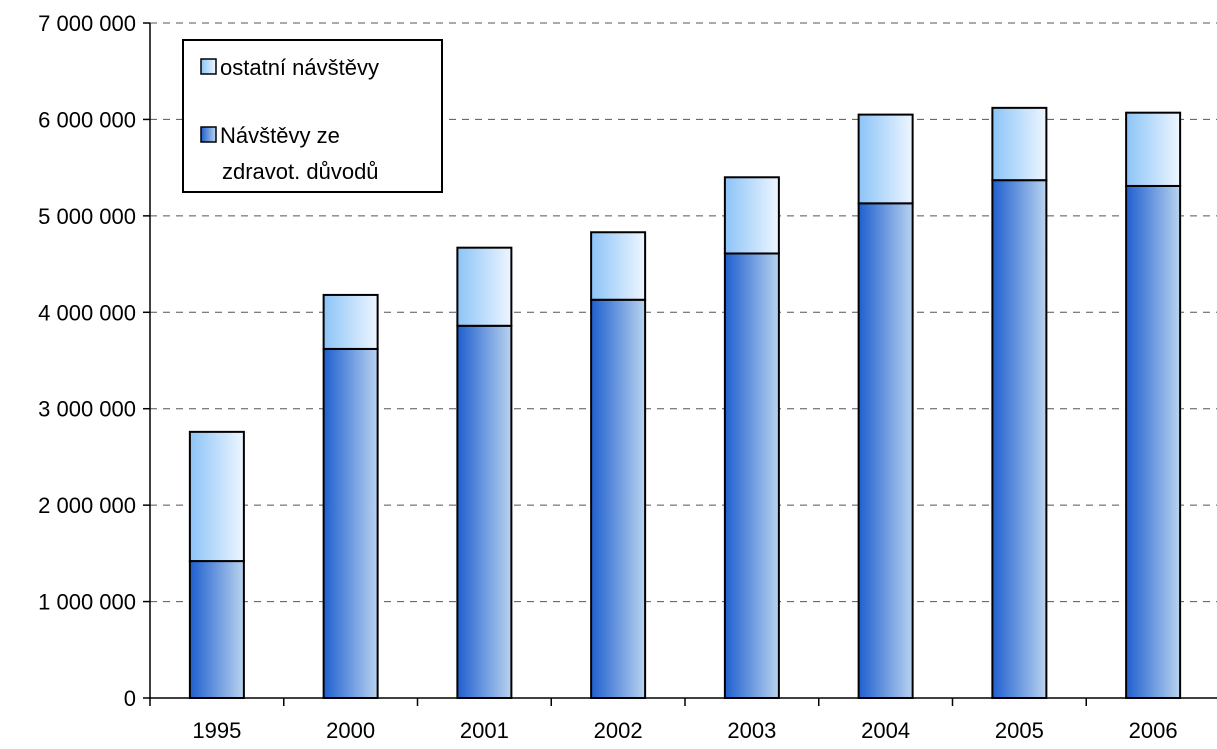 Image resolution: width=1217 pixels, height=749 pixels. I want to click on y-tick-label-3: 3 000 000, so click(87, 409).